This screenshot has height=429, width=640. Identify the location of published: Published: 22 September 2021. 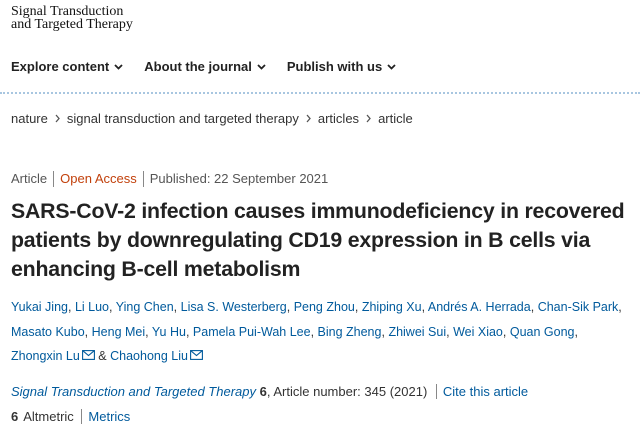
(238, 179).